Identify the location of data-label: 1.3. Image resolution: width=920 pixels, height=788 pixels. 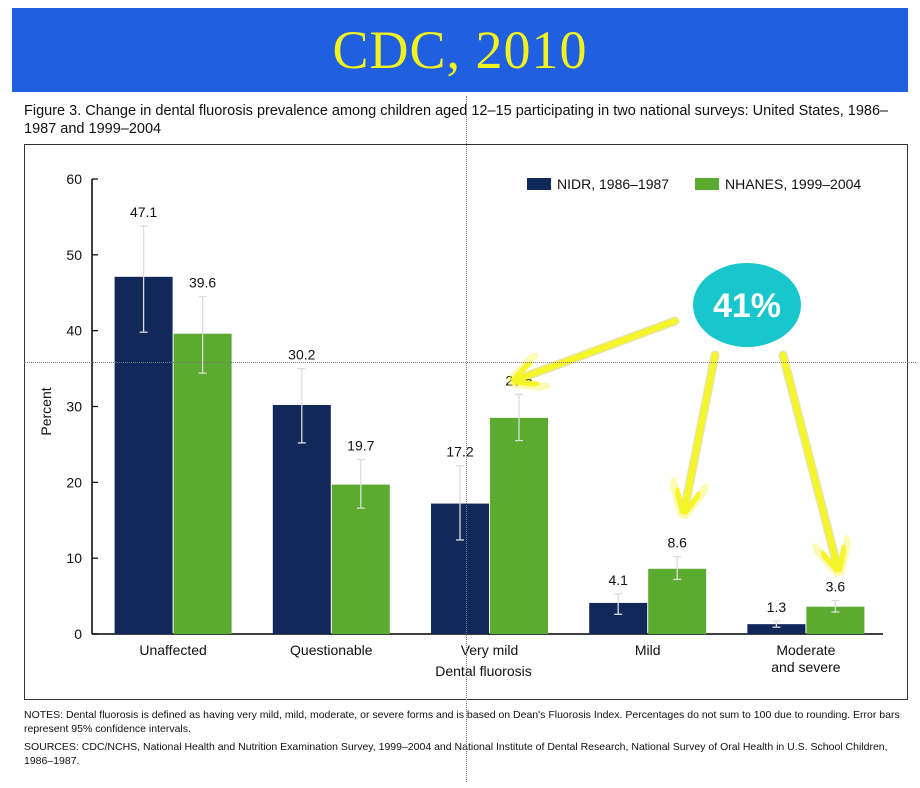
(777, 607).